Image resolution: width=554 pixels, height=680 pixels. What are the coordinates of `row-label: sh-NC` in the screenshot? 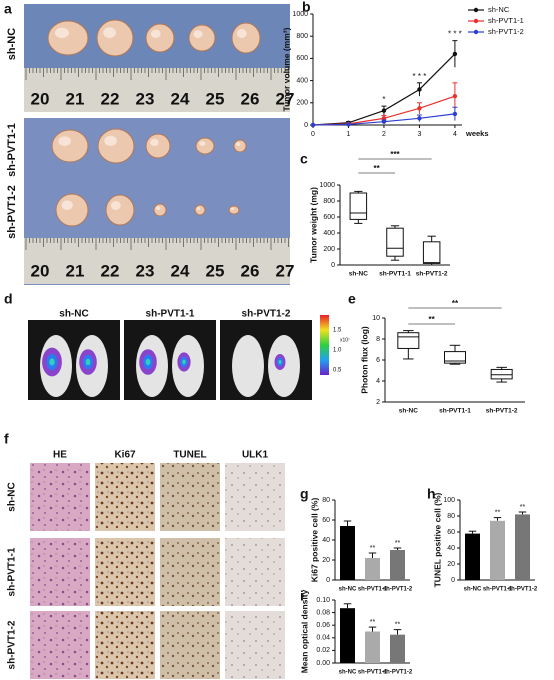 It's located at (12, 496).